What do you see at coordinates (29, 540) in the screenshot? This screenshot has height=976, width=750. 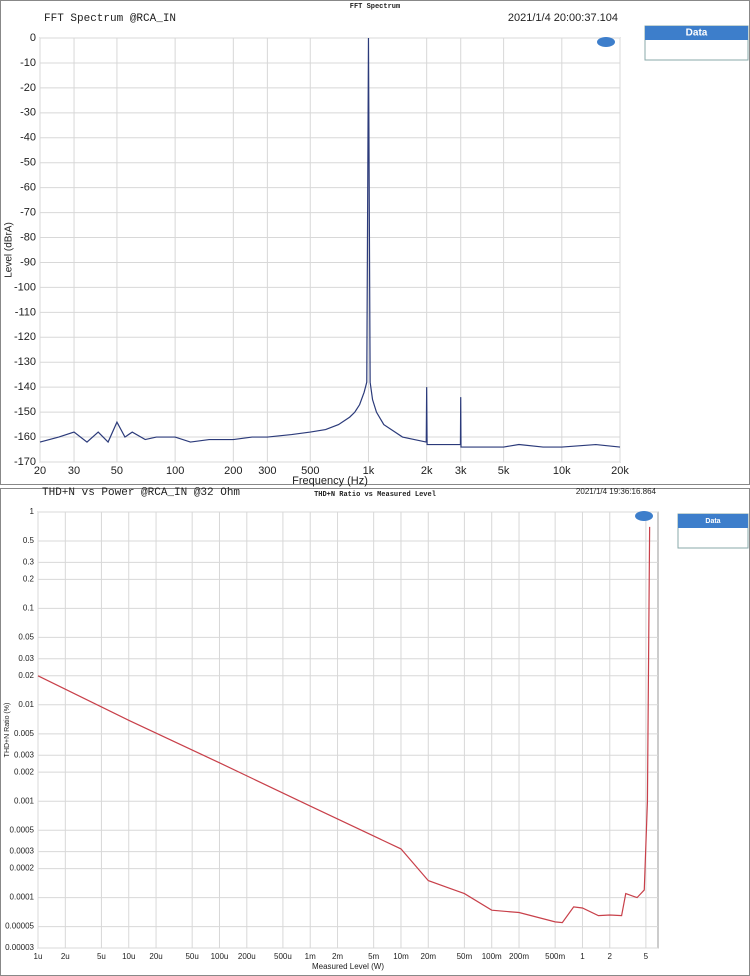 I see `y-tick-label: 0.5` at bounding box center [29, 540].